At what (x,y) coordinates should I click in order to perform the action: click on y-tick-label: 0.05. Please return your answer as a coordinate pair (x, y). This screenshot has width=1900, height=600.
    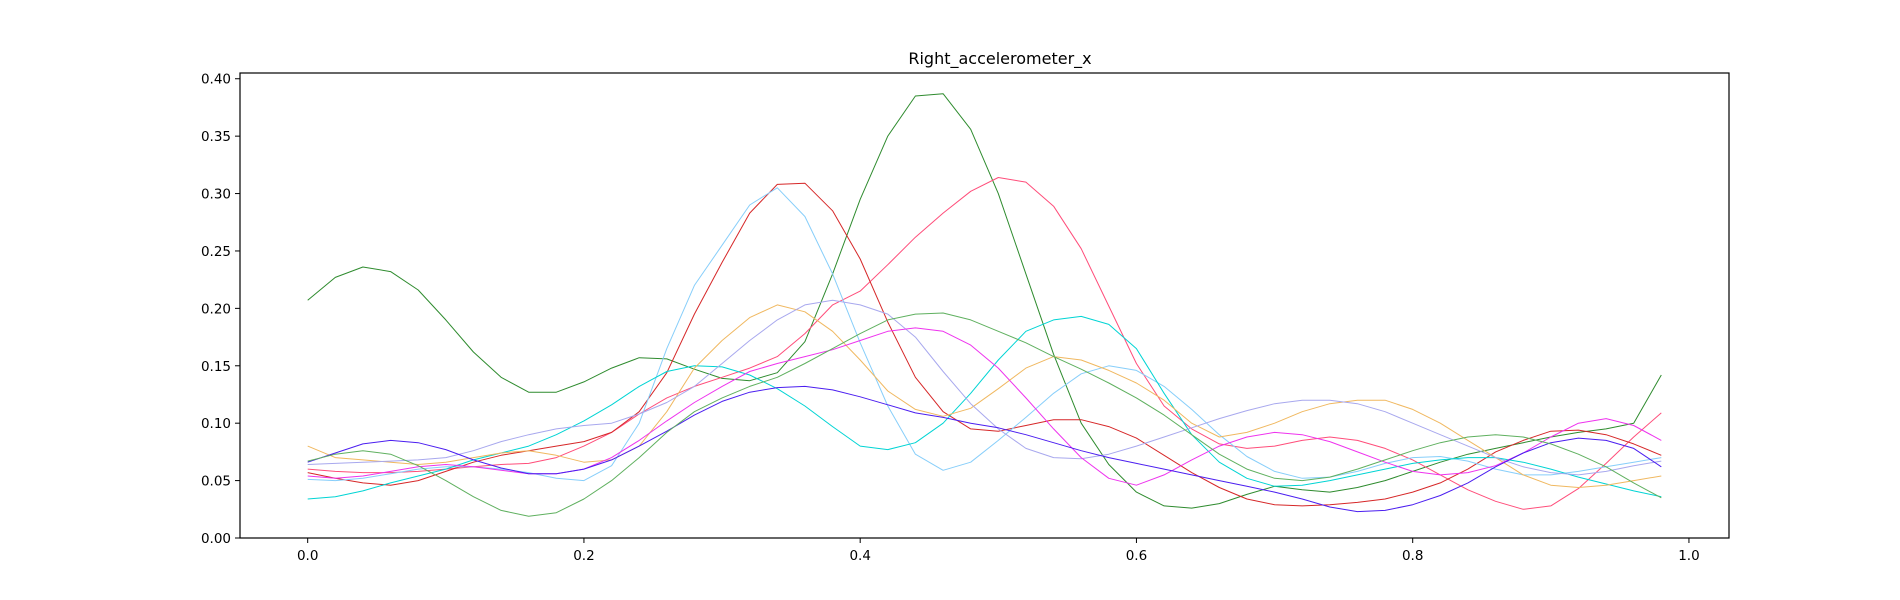
    Looking at the image, I should click on (216, 482).